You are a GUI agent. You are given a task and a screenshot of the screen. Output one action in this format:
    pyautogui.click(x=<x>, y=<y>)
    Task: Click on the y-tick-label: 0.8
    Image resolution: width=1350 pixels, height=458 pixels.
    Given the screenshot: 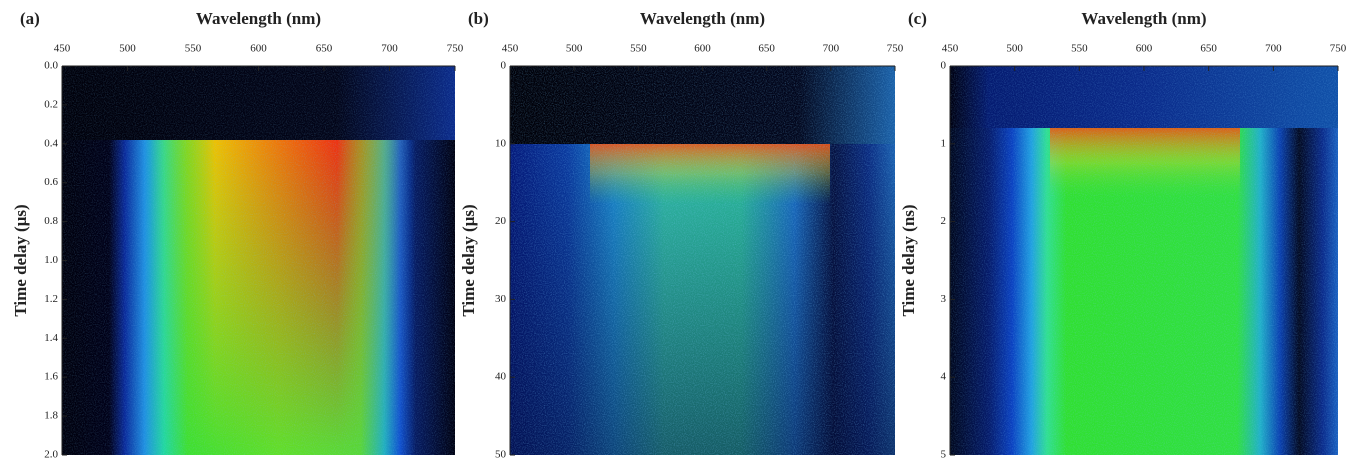 What is the action you would take?
    pyautogui.click(x=51, y=221)
    